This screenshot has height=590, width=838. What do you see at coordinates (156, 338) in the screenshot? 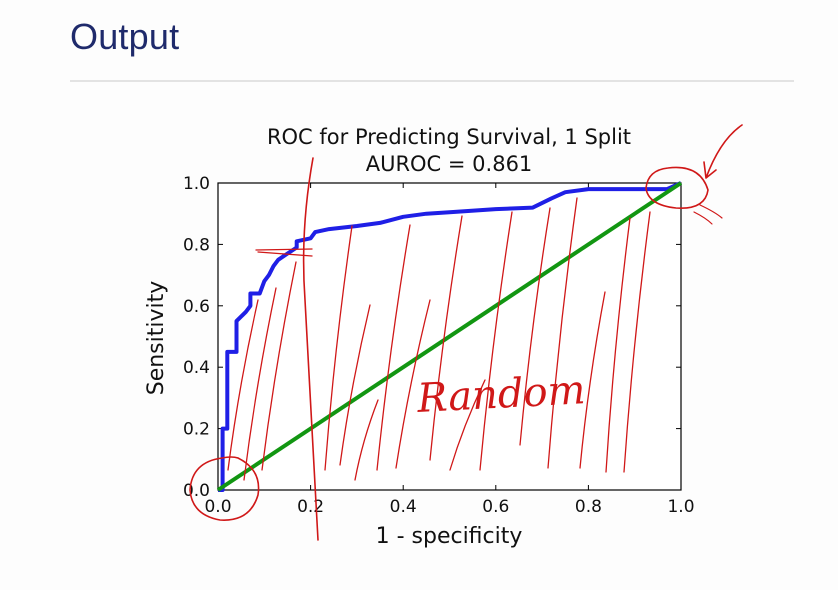
I see `y-axis-label: Sensitivity` at bounding box center [156, 338].